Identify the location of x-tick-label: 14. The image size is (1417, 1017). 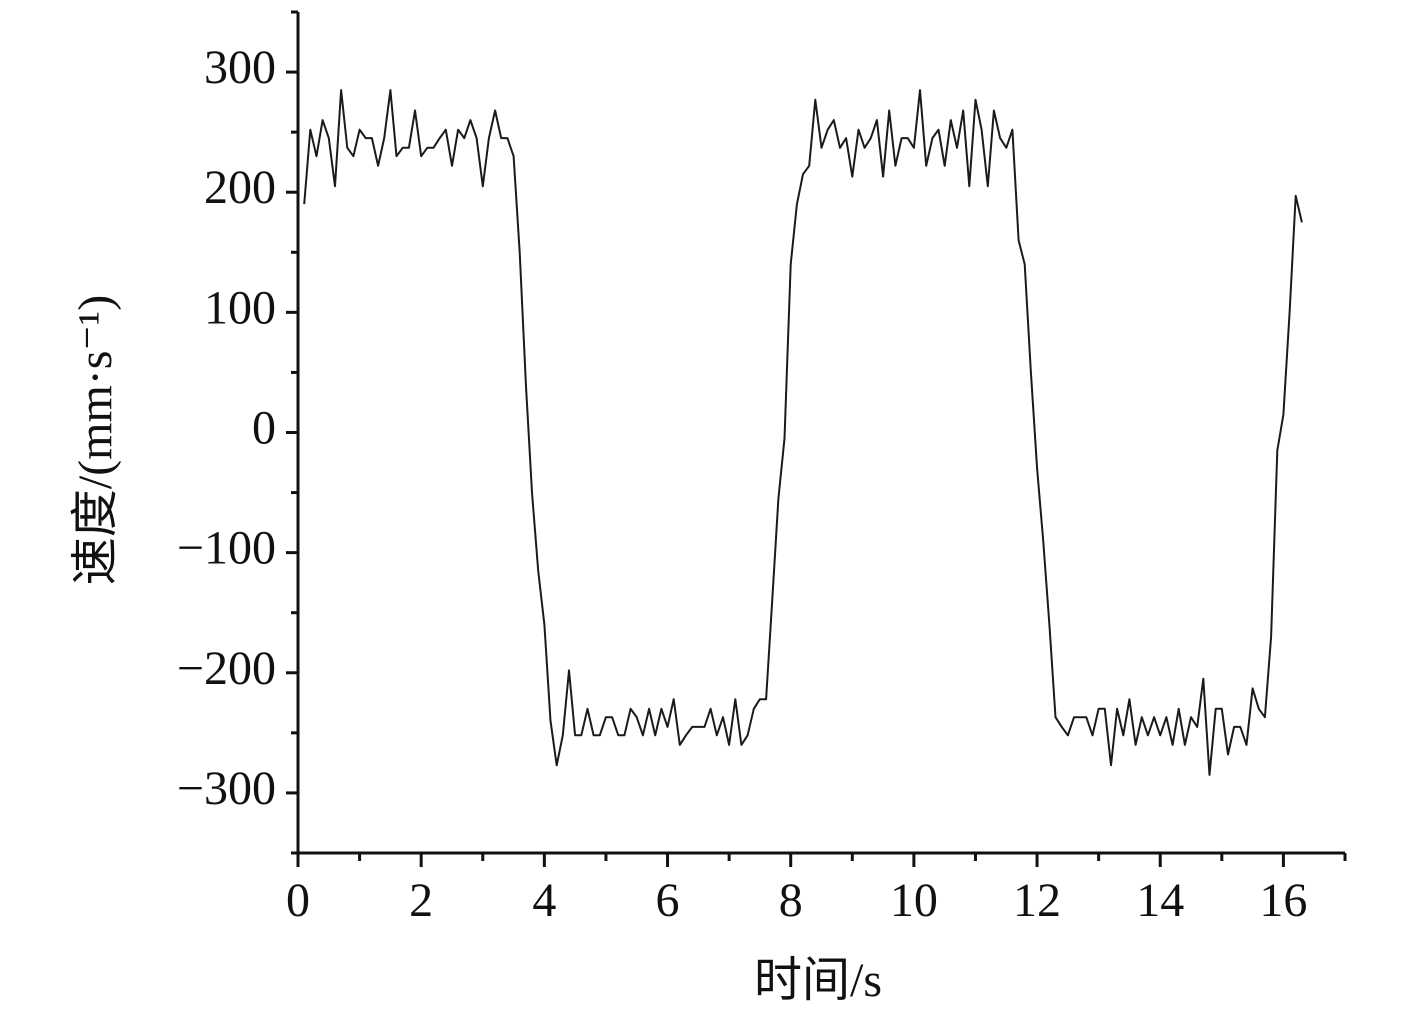
(1160, 900).